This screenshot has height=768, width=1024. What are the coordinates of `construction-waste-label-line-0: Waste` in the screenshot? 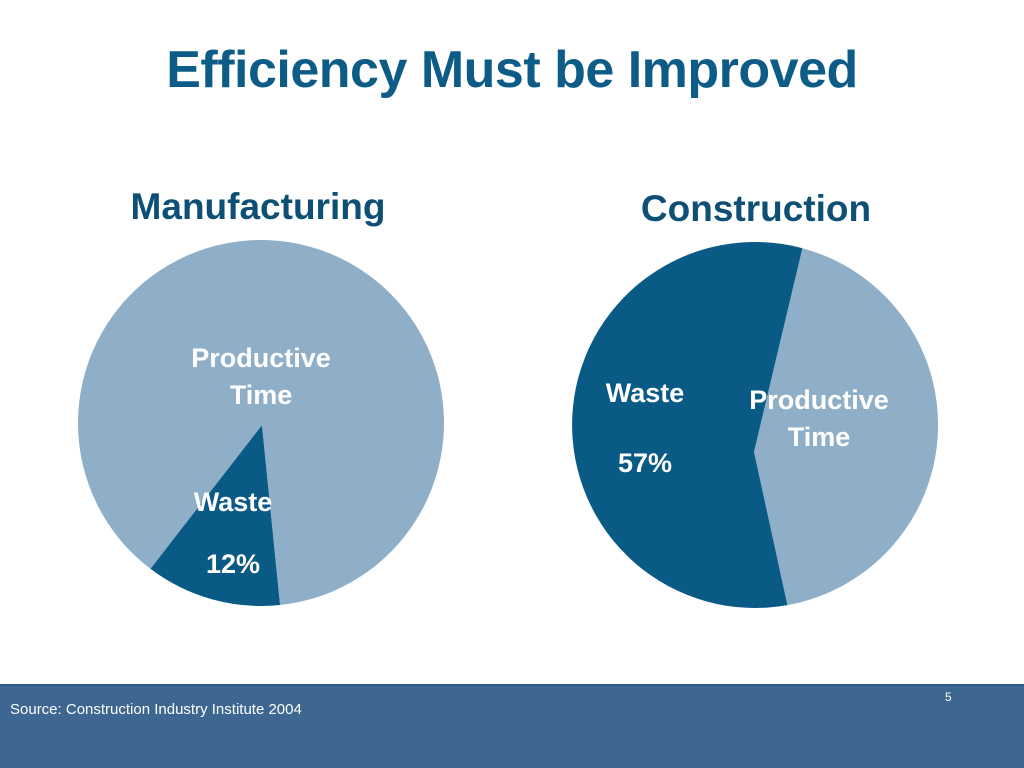 It's located at (645, 393).